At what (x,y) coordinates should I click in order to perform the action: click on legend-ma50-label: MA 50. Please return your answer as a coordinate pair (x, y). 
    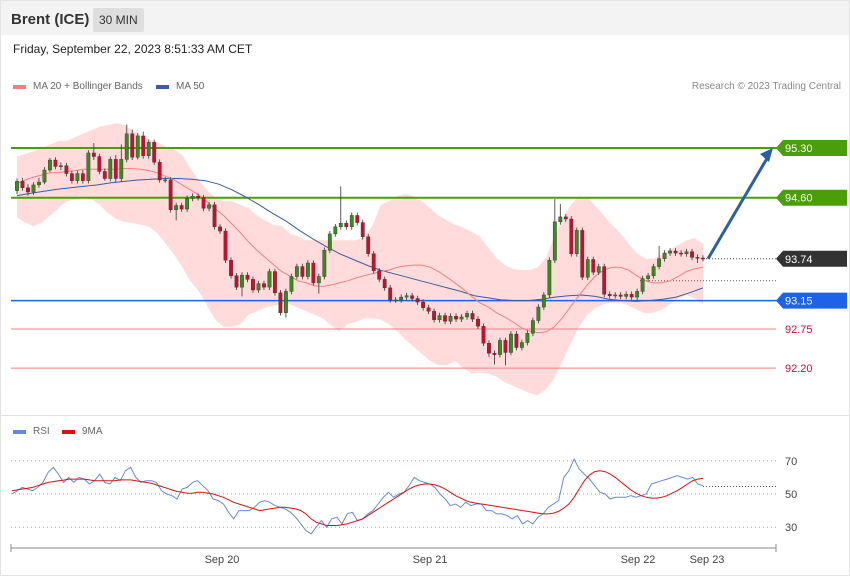
    Looking at the image, I should click on (190, 86).